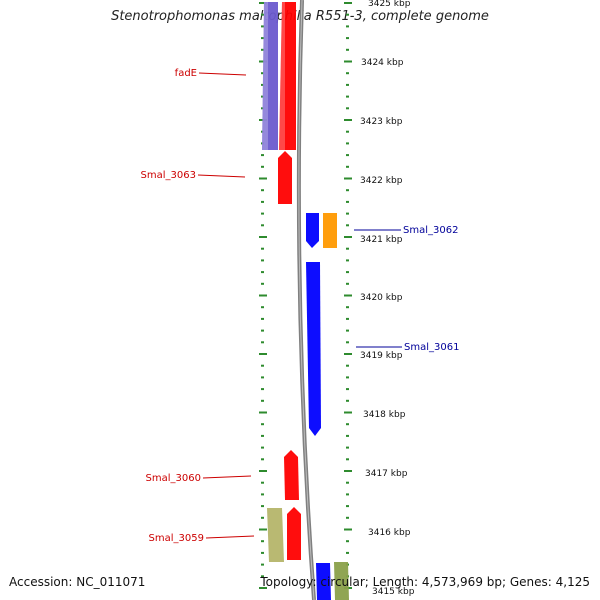 The width and height of the screenshot is (600, 600). What do you see at coordinates (384, 415) in the screenshot?
I see `scale-label: 3418 kbp` at bounding box center [384, 415].